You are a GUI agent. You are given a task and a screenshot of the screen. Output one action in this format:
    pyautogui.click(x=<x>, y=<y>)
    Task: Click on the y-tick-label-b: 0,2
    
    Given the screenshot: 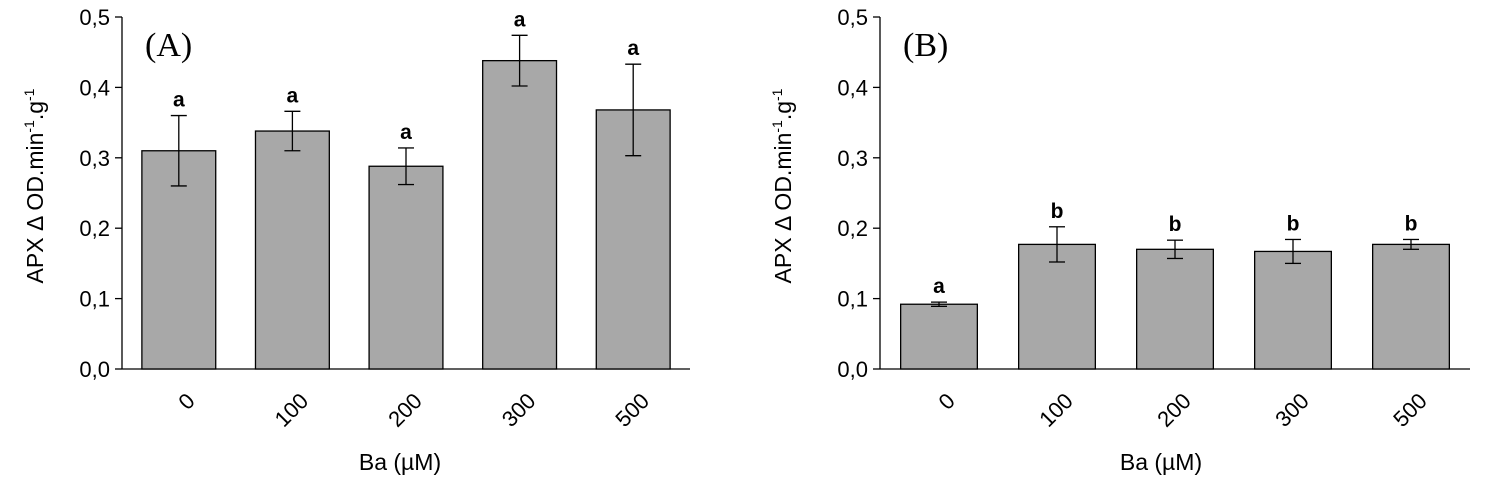 What is the action you would take?
    pyautogui.click(x=852, y=228)
    